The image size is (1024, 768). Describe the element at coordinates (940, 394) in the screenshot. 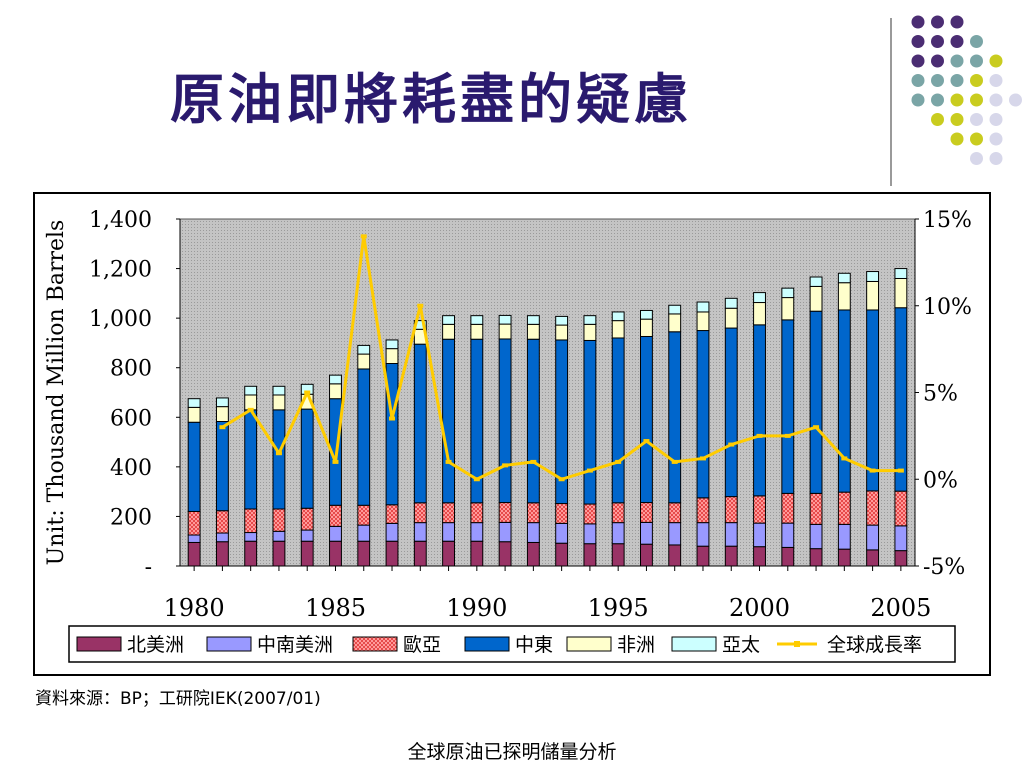

I see `y2-tick-label: 5%` at that location.